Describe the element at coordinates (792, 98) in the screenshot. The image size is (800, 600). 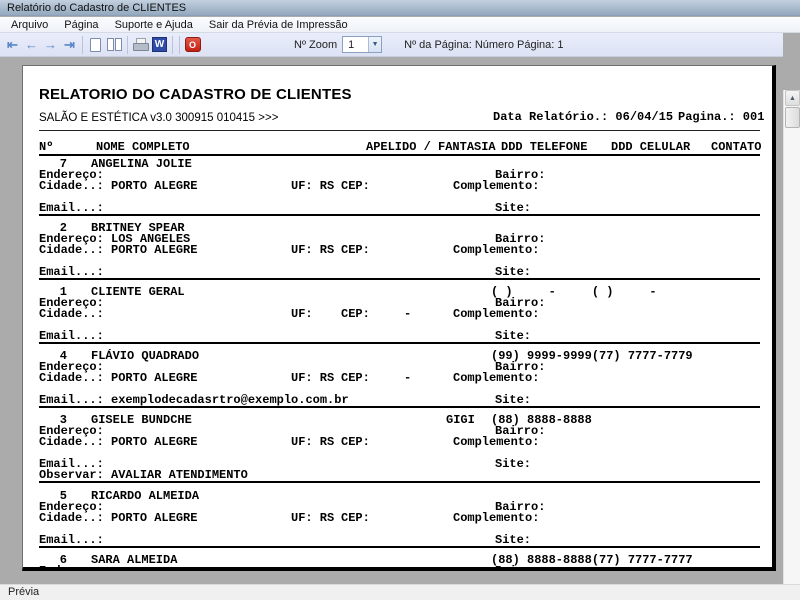
I see `scroll-up-button: ▲` at that location.